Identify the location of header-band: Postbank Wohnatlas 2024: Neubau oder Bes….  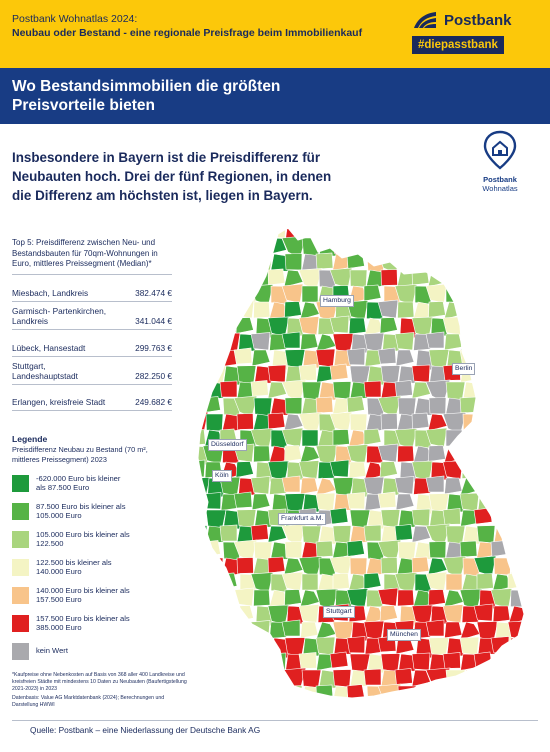
(275, 34).